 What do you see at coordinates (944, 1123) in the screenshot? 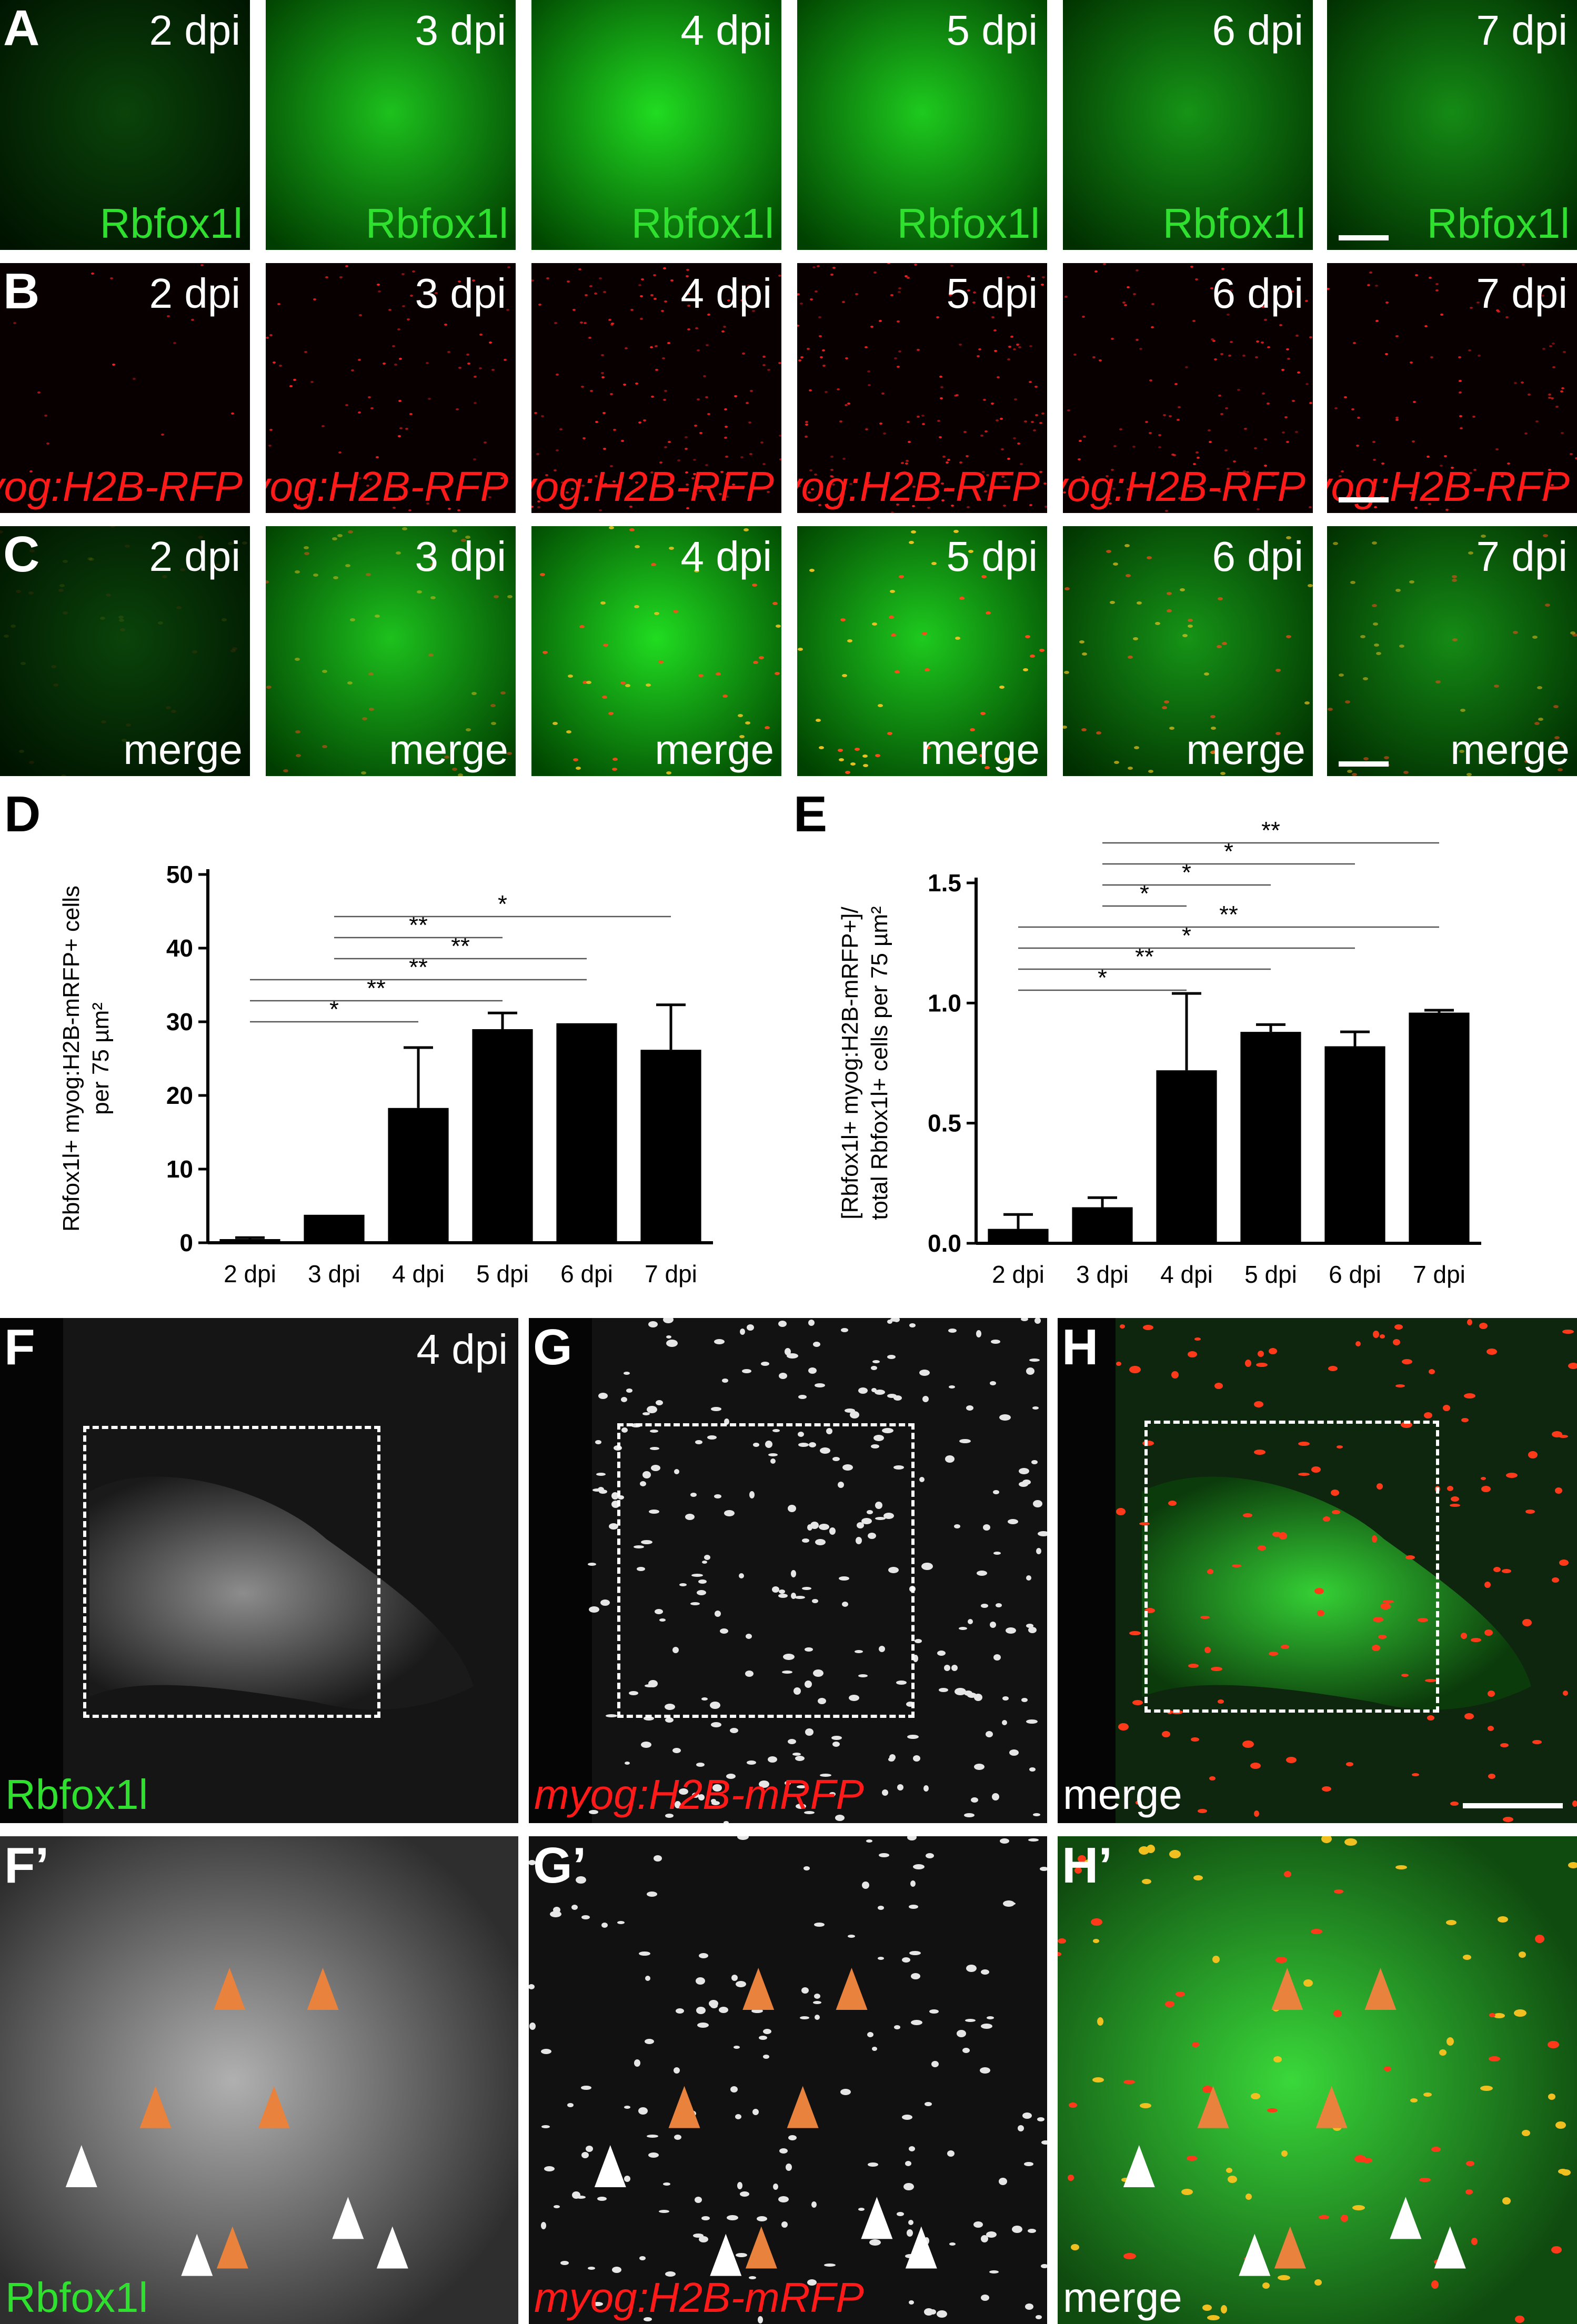
I see `y-tick-label: 0.5` at bounding box center [944, 1123].